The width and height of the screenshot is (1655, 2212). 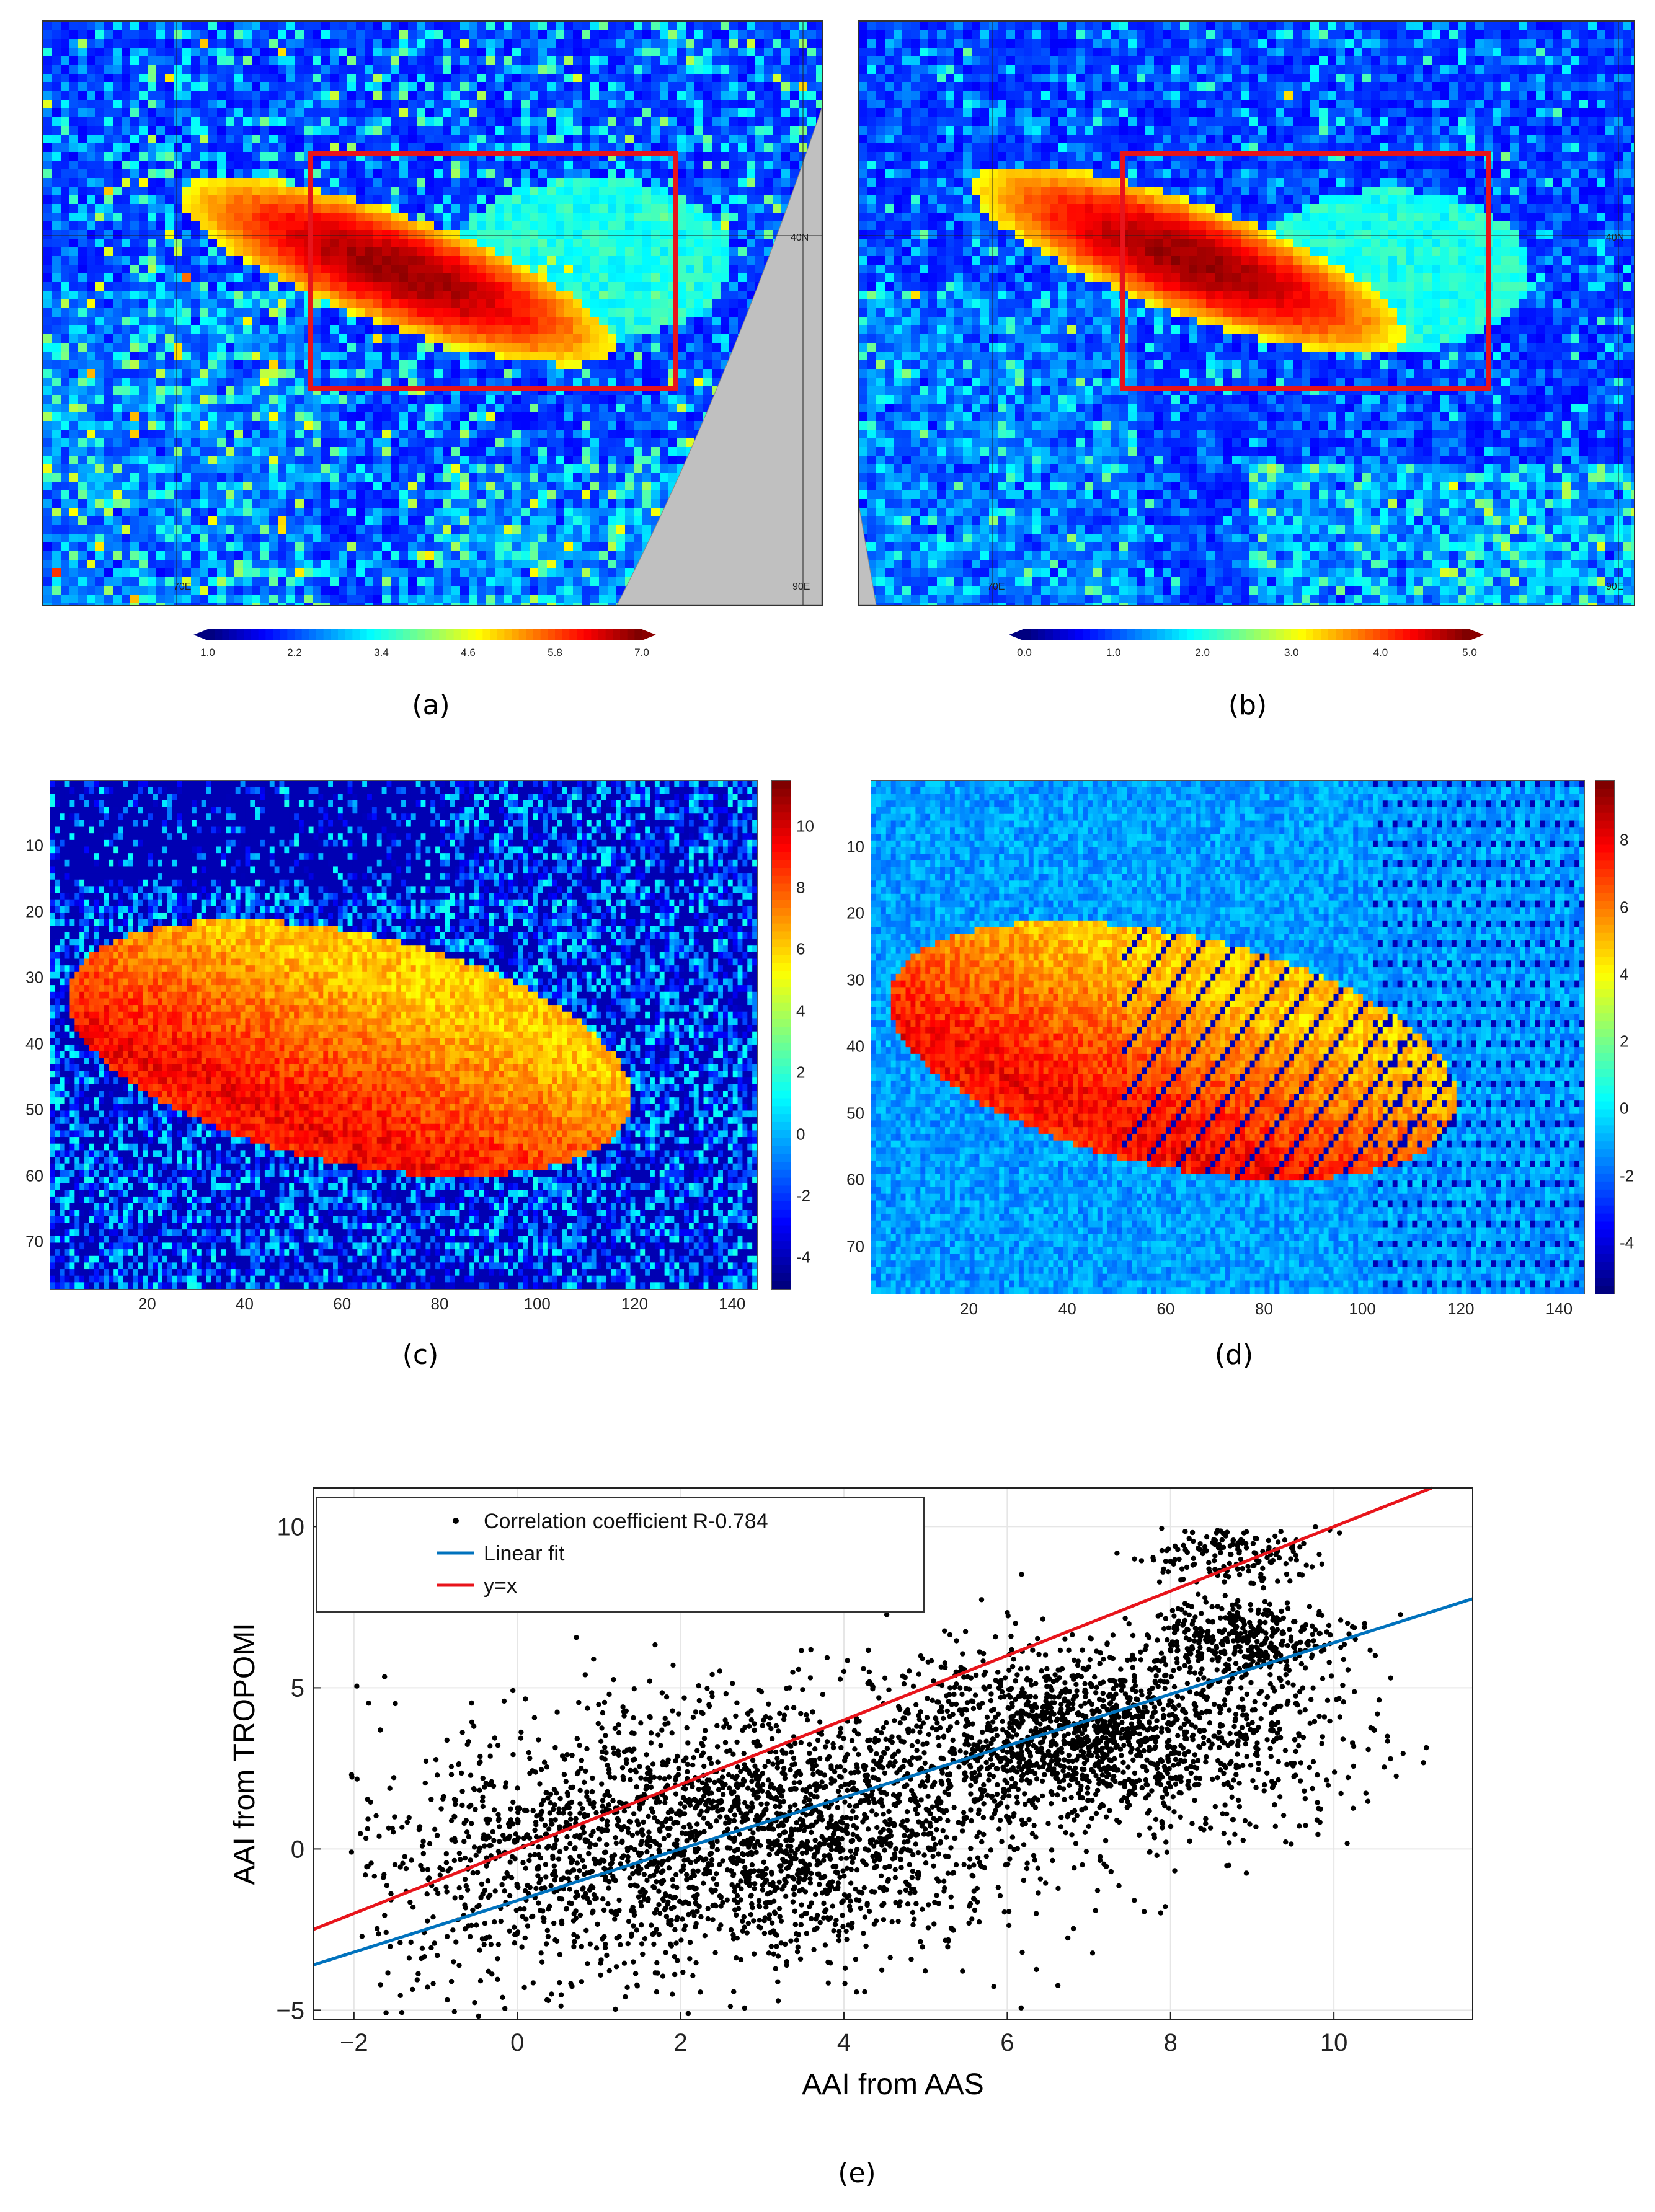 I want to click on scatter-points, so click(x=889, y=1771).